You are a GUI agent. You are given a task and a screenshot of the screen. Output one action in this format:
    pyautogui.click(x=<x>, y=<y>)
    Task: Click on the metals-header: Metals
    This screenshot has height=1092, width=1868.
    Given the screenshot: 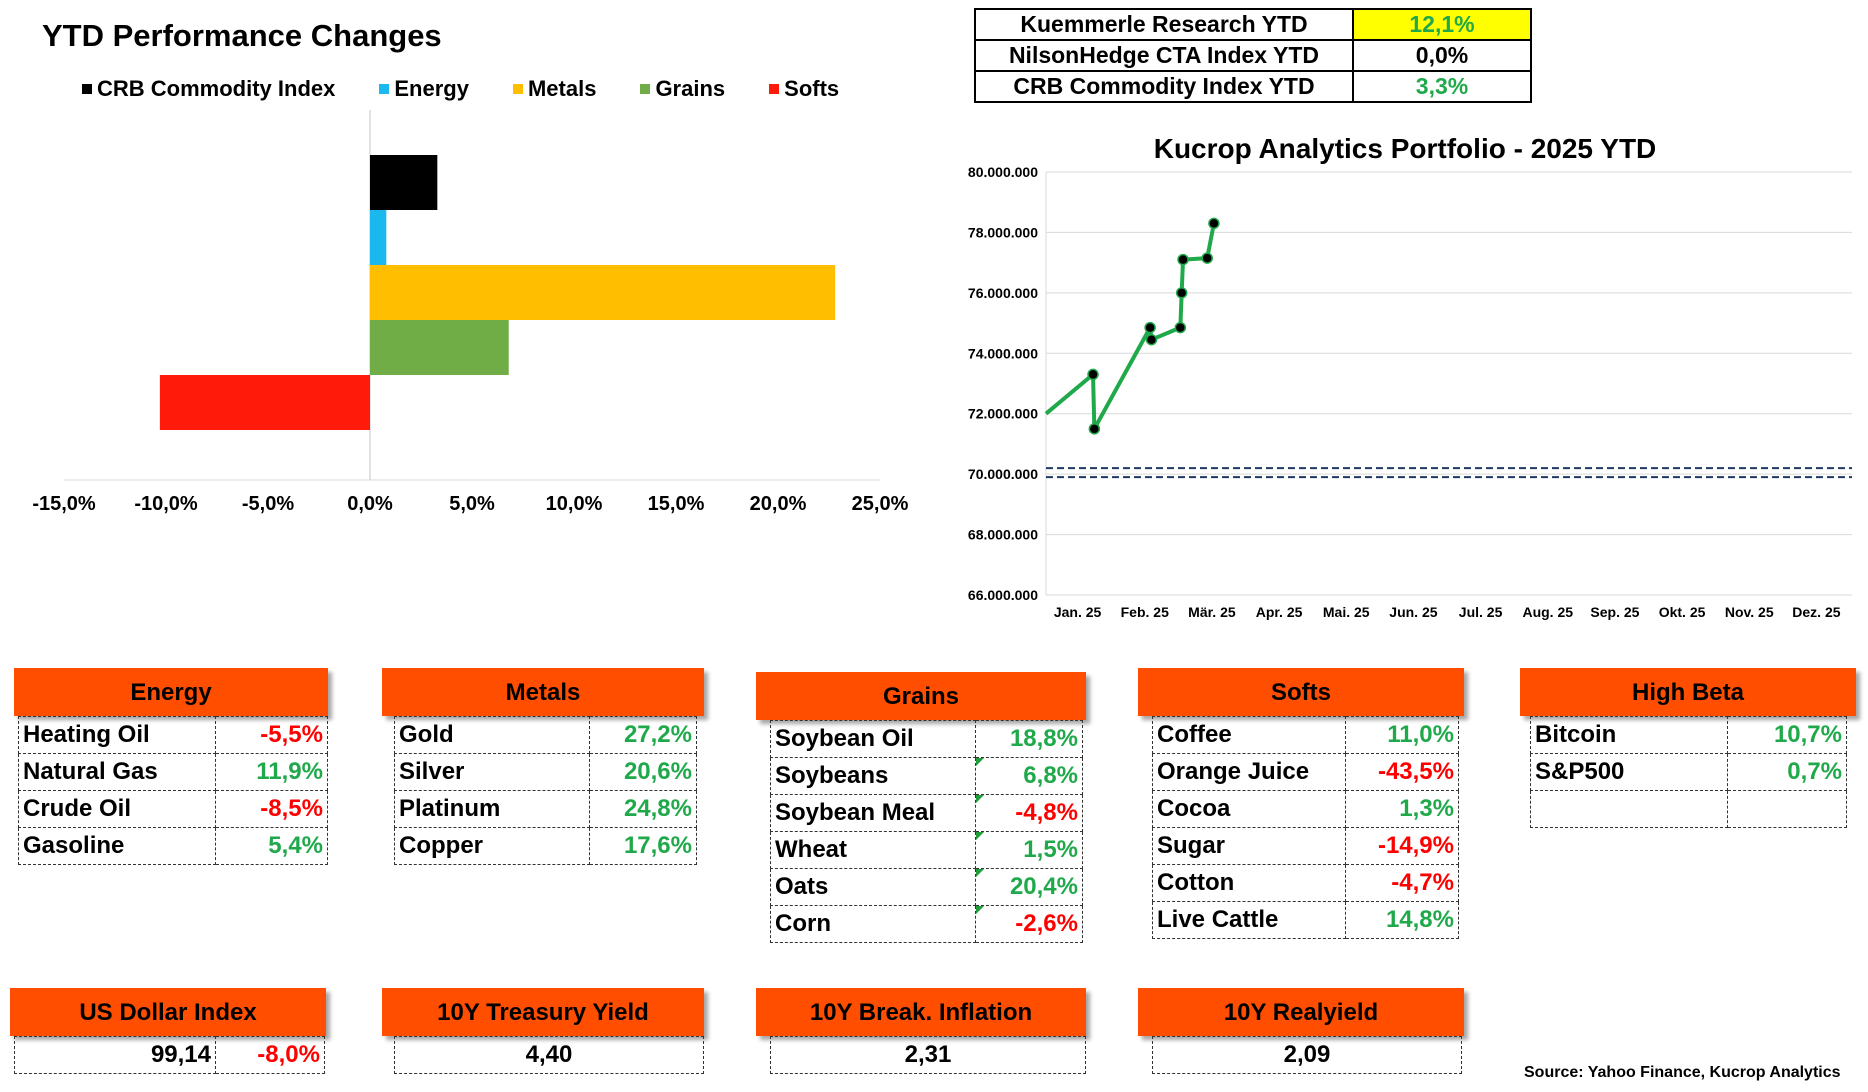 What is the action you would take?
    pyautogui.click(x=543, y=692)
    